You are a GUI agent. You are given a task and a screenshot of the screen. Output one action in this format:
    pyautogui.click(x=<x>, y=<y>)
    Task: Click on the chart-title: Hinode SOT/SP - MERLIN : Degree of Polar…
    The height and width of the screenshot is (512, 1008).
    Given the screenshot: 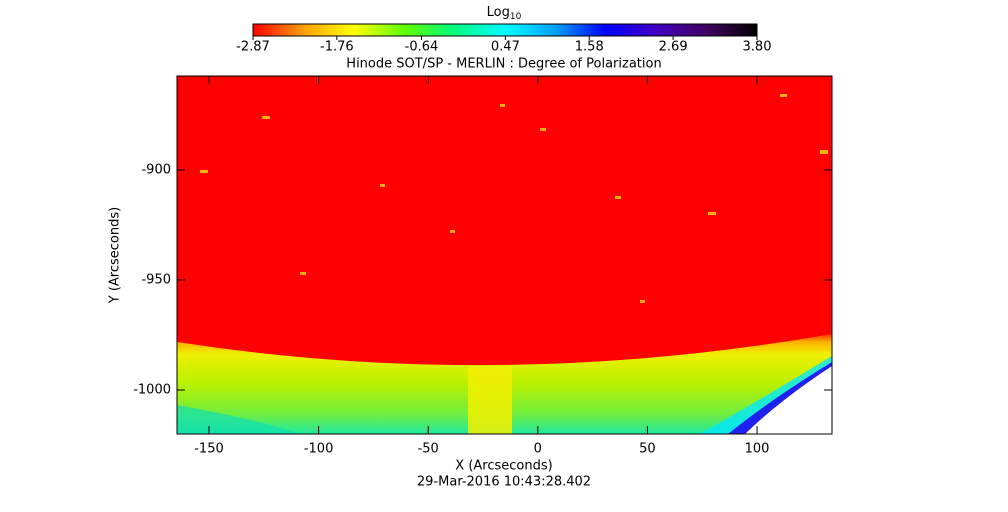 What is the action you would take?
    pyautogui.click(x=503, y=64)
    